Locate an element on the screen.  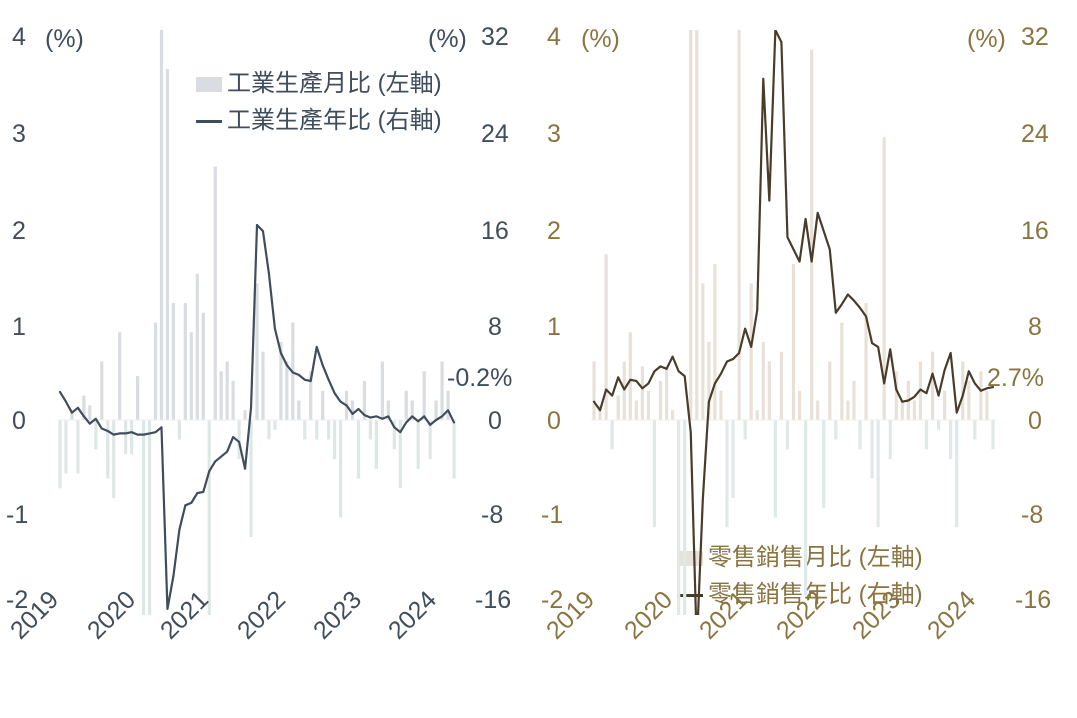
legend-label-bar: 工業生產月比 (左軸) is located at coordinates (334, 83).